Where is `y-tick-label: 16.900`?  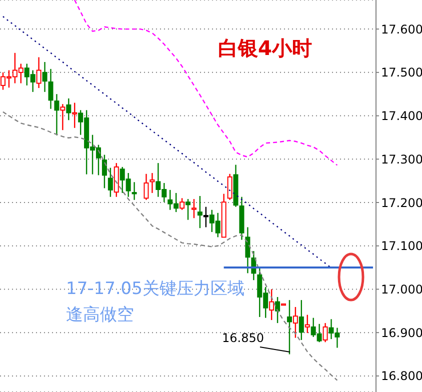 y-tick-label: 16.900 is located at coordinates (401, 333).